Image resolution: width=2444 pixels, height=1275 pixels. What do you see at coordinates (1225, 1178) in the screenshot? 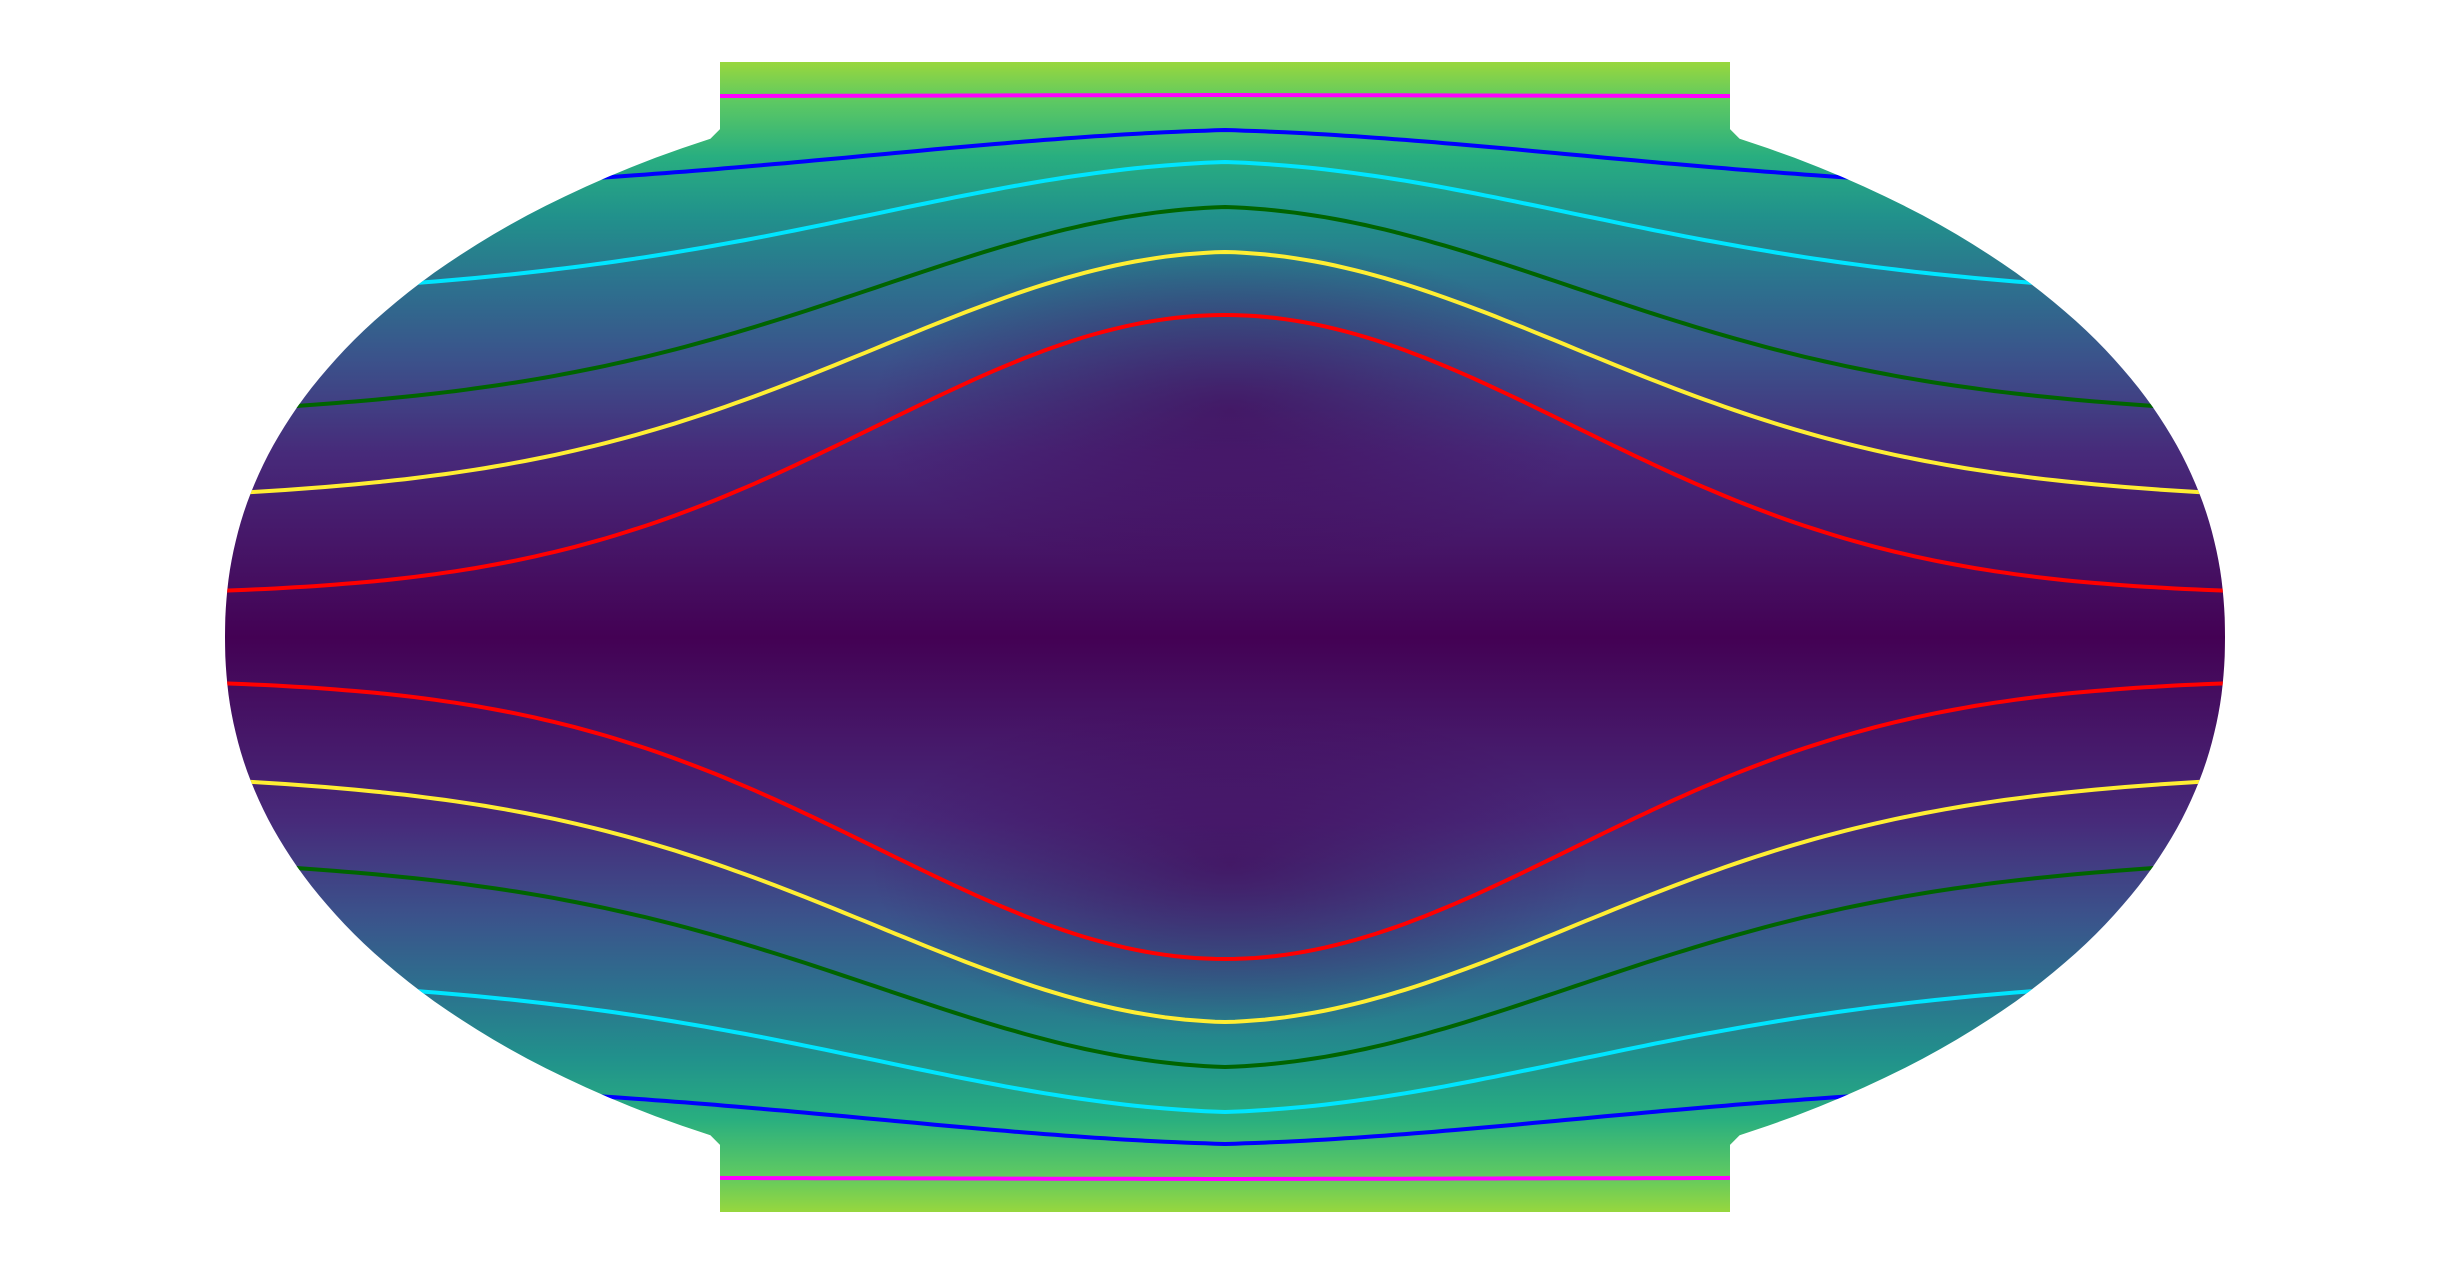
I see `magenta-contour-south` at bounding box center [1225, 1178].